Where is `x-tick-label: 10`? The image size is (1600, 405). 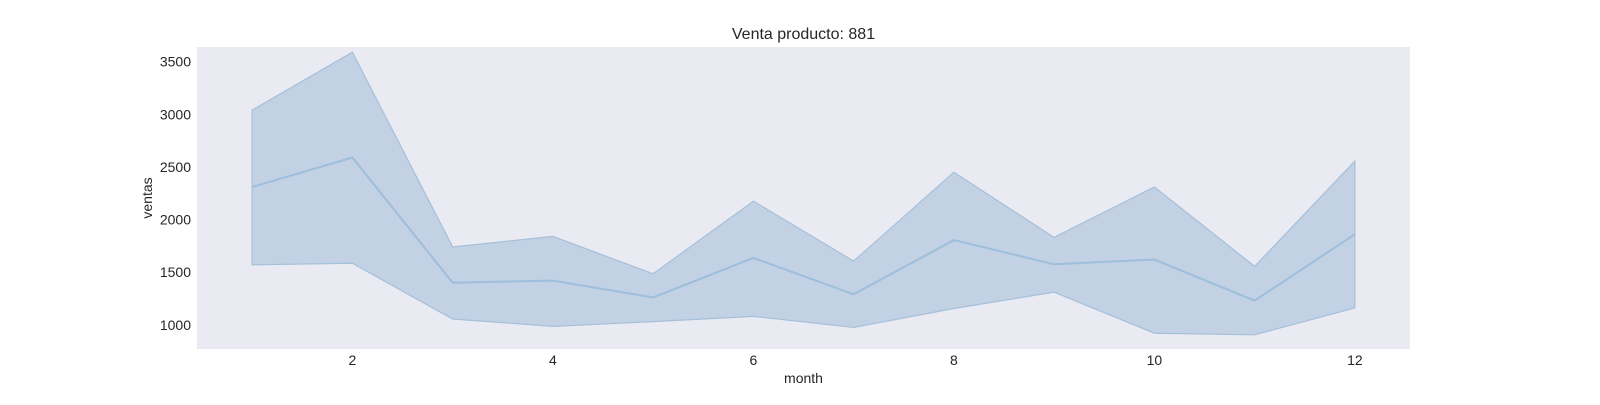
x-tick-label: 10 is located at coordinates (1155, 360).